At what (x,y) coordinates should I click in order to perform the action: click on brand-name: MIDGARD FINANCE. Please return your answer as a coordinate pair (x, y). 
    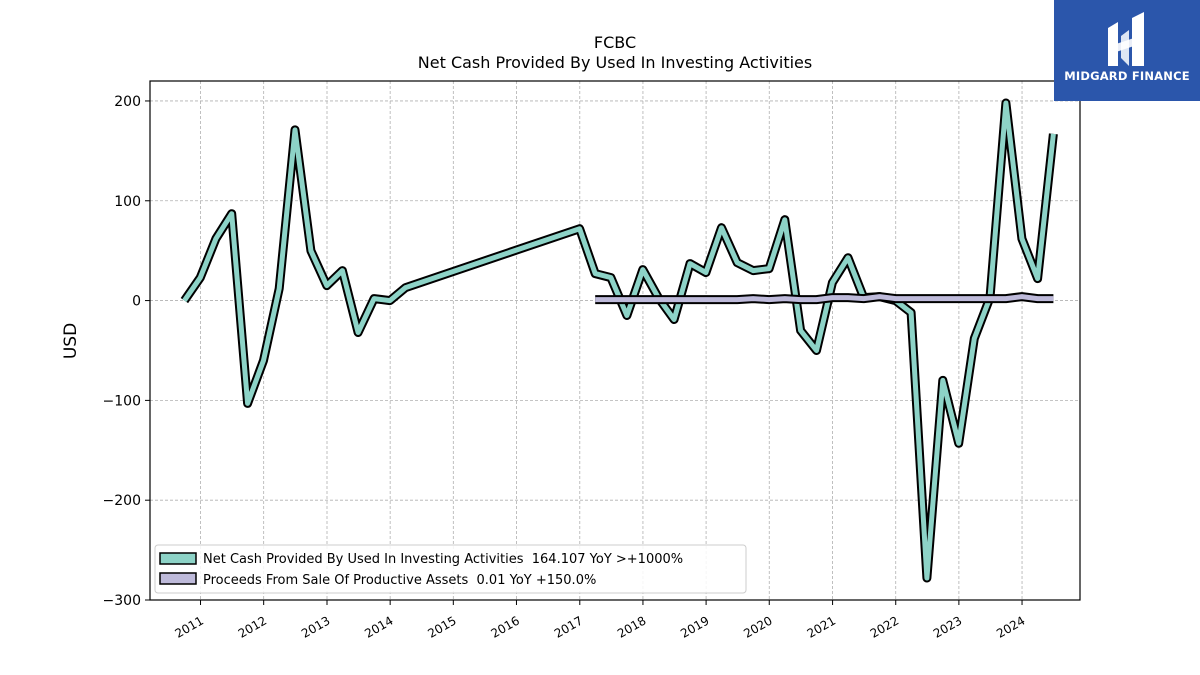
    Looking at the image, I should click on (1127, 76).